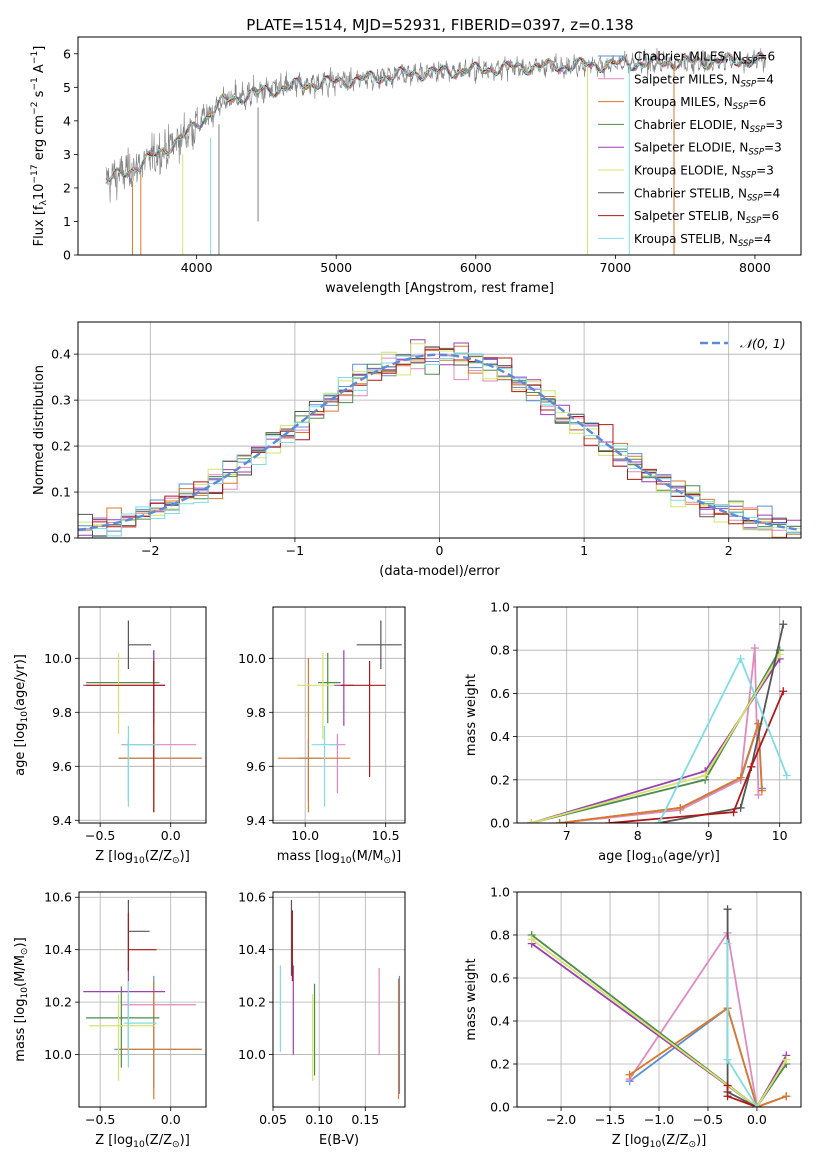 The width and height of the screenshot is (819, 1170). I want to click on age_vs_z-y-tick-label: 9.6, so click(62, 766).